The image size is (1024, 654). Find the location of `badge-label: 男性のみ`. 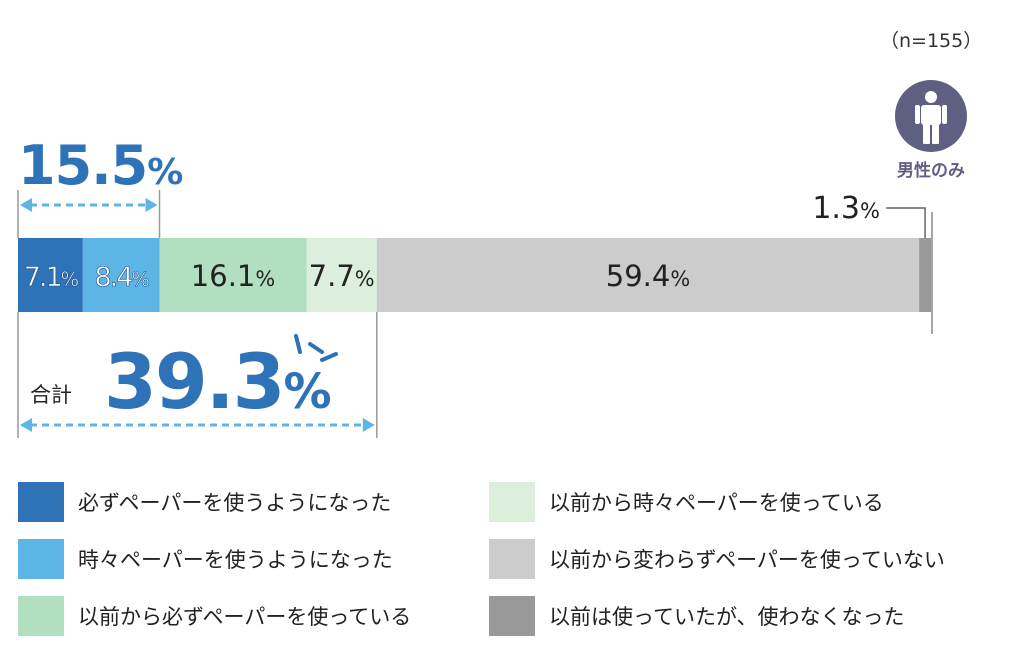

badge-label: 男性のみ is located at coordinates (931, 171).